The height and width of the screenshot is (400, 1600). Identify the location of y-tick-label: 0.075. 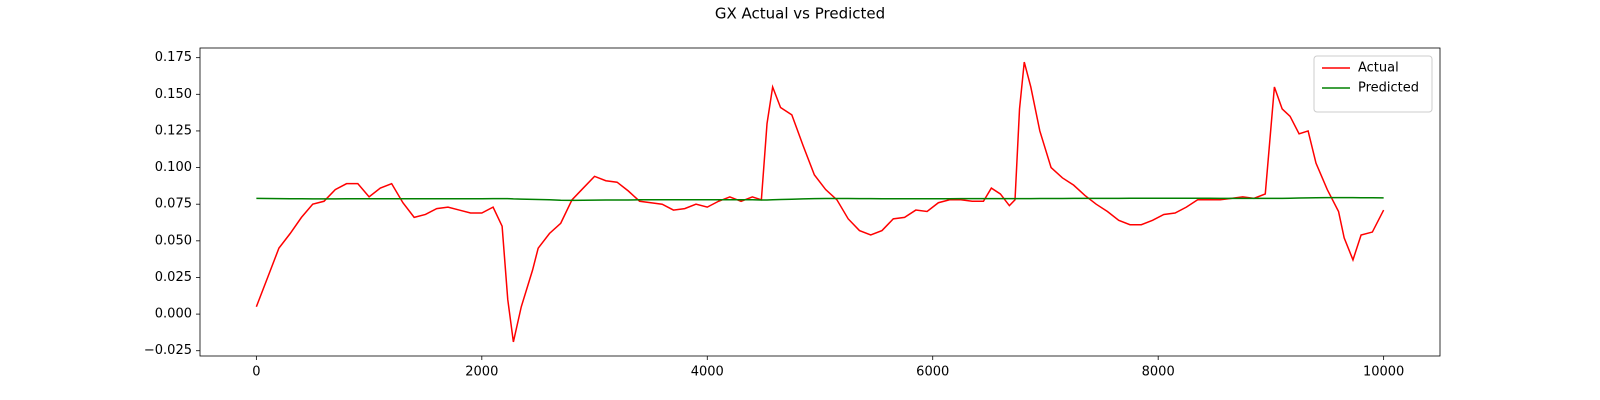
(173, 204).